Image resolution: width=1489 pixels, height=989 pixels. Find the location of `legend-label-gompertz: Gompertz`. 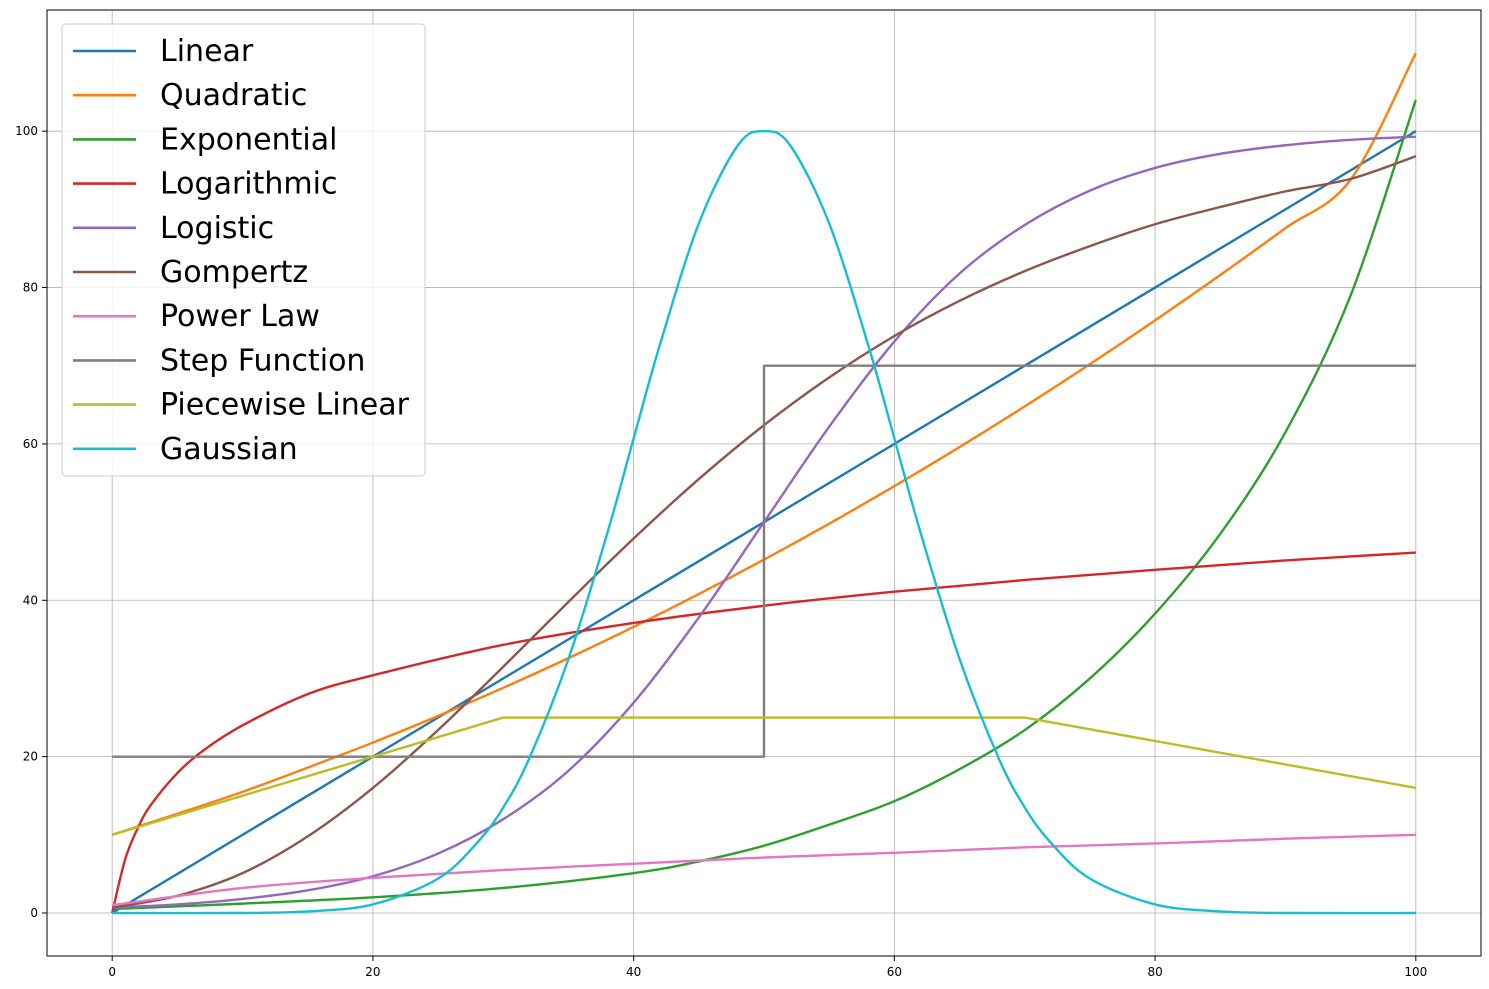

legend-label-gompertz: Gompertz is located at coordinates (234, 272).